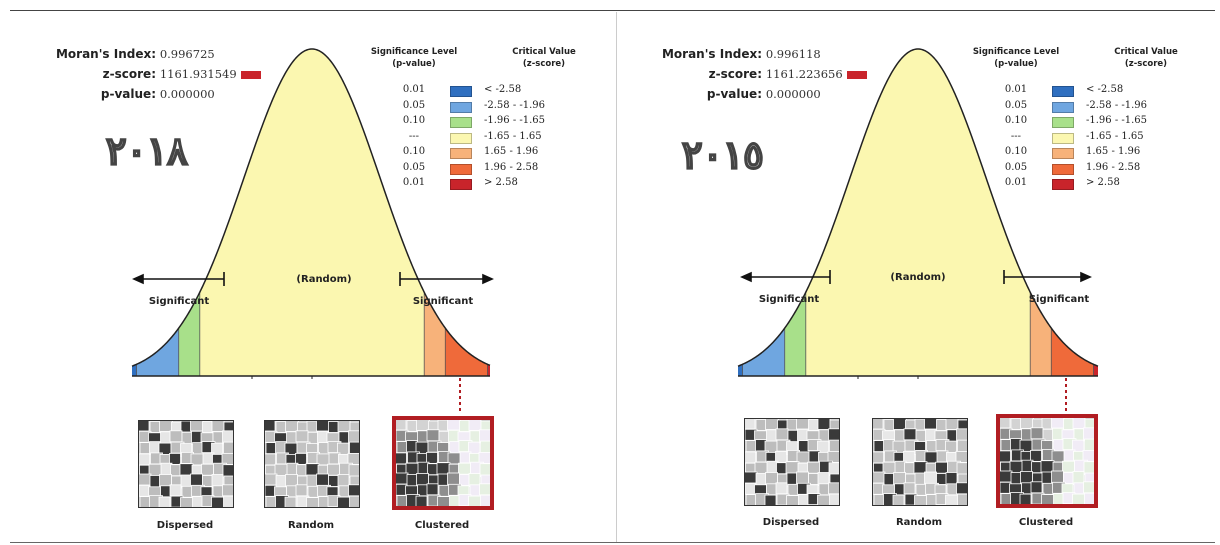  Describe the element at coordinates (414, 120) in the screenshot. I see `legend-p-value: 0.10` at that location.